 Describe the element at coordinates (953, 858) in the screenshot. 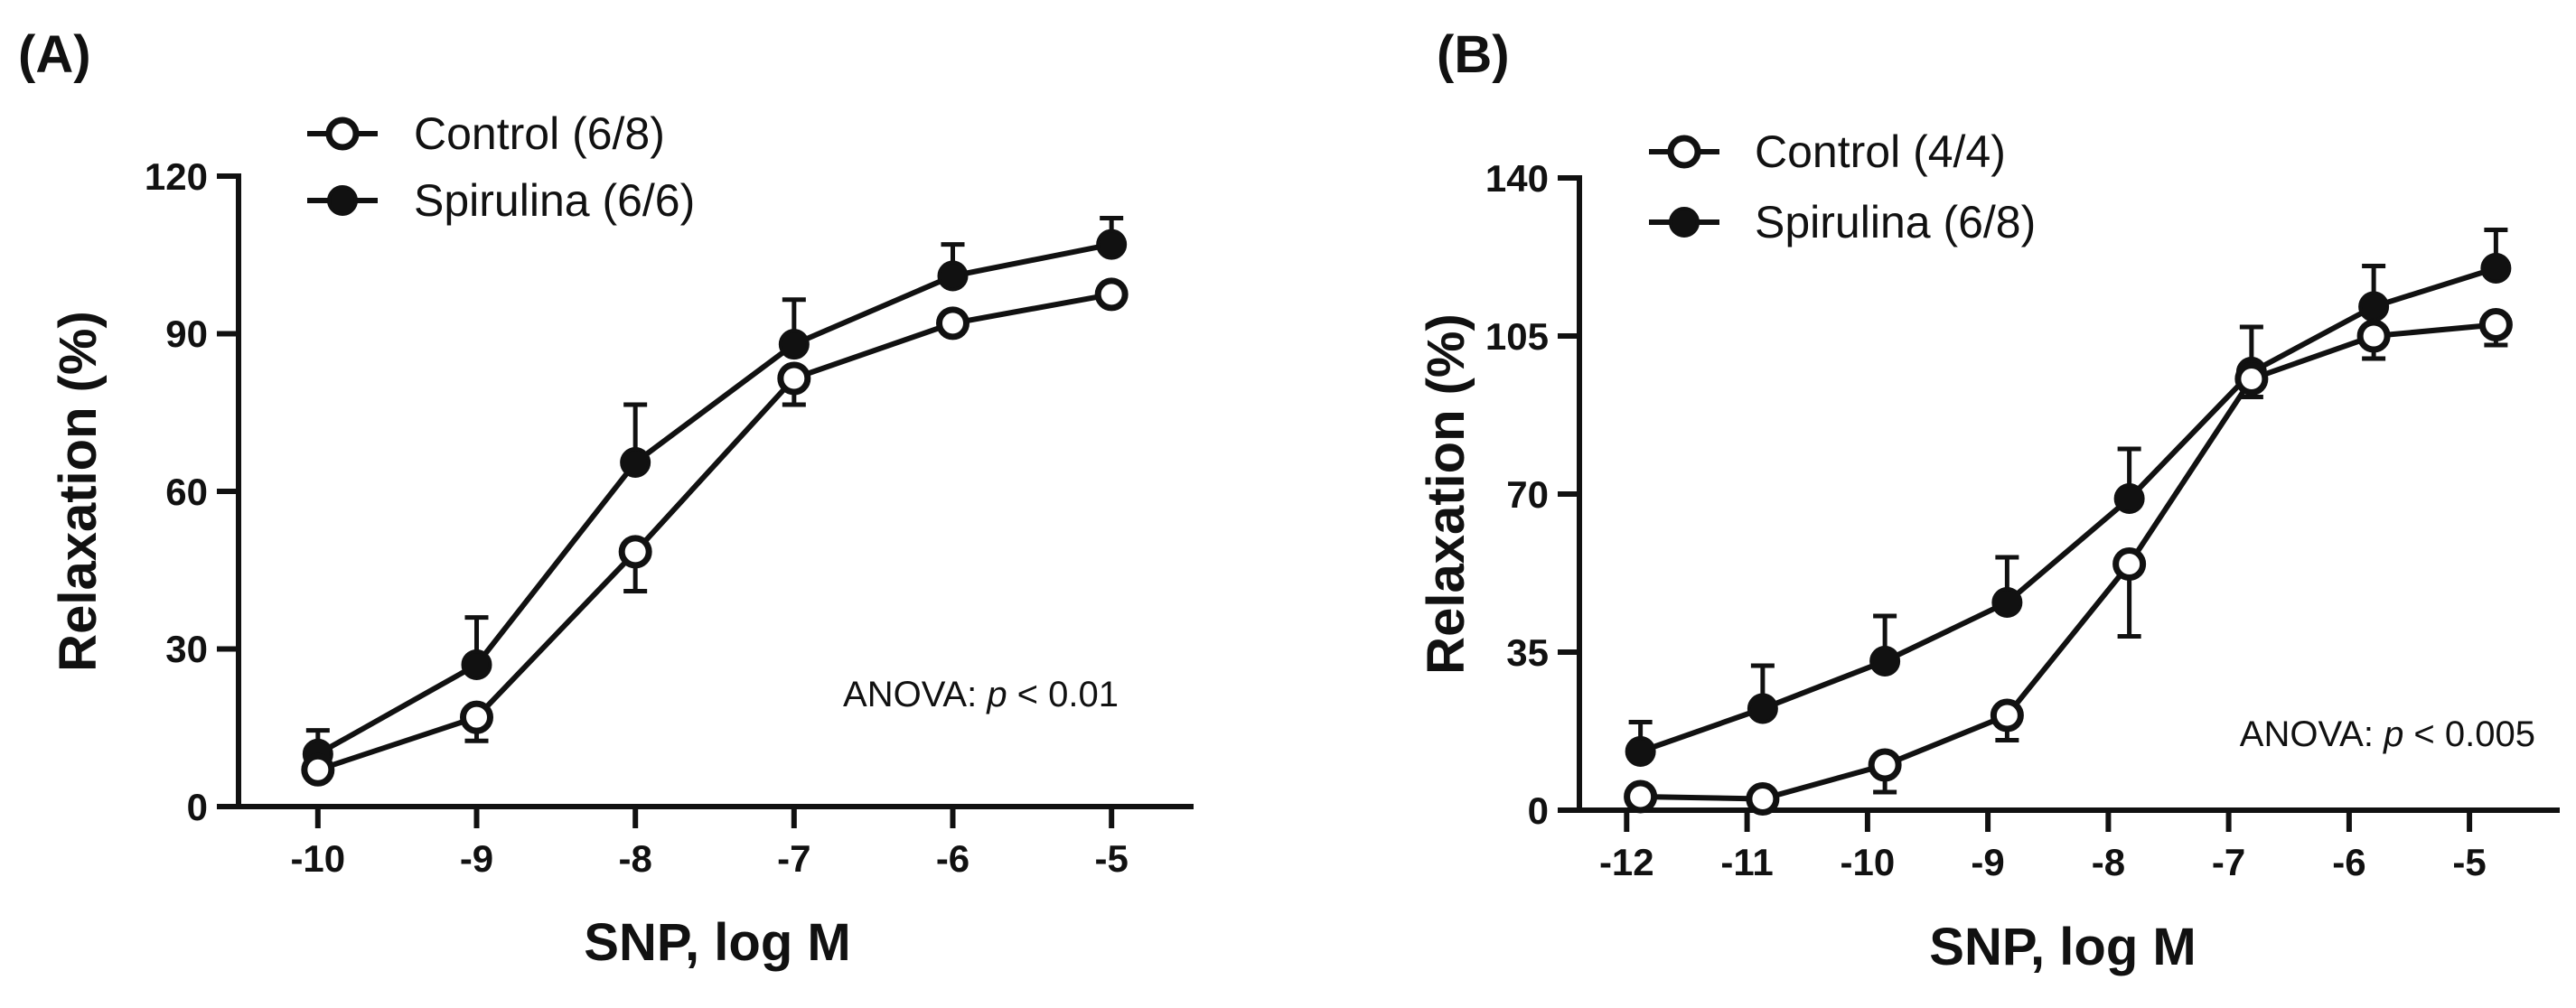

I see `panel-a-x-tick-label: -6` at that location.